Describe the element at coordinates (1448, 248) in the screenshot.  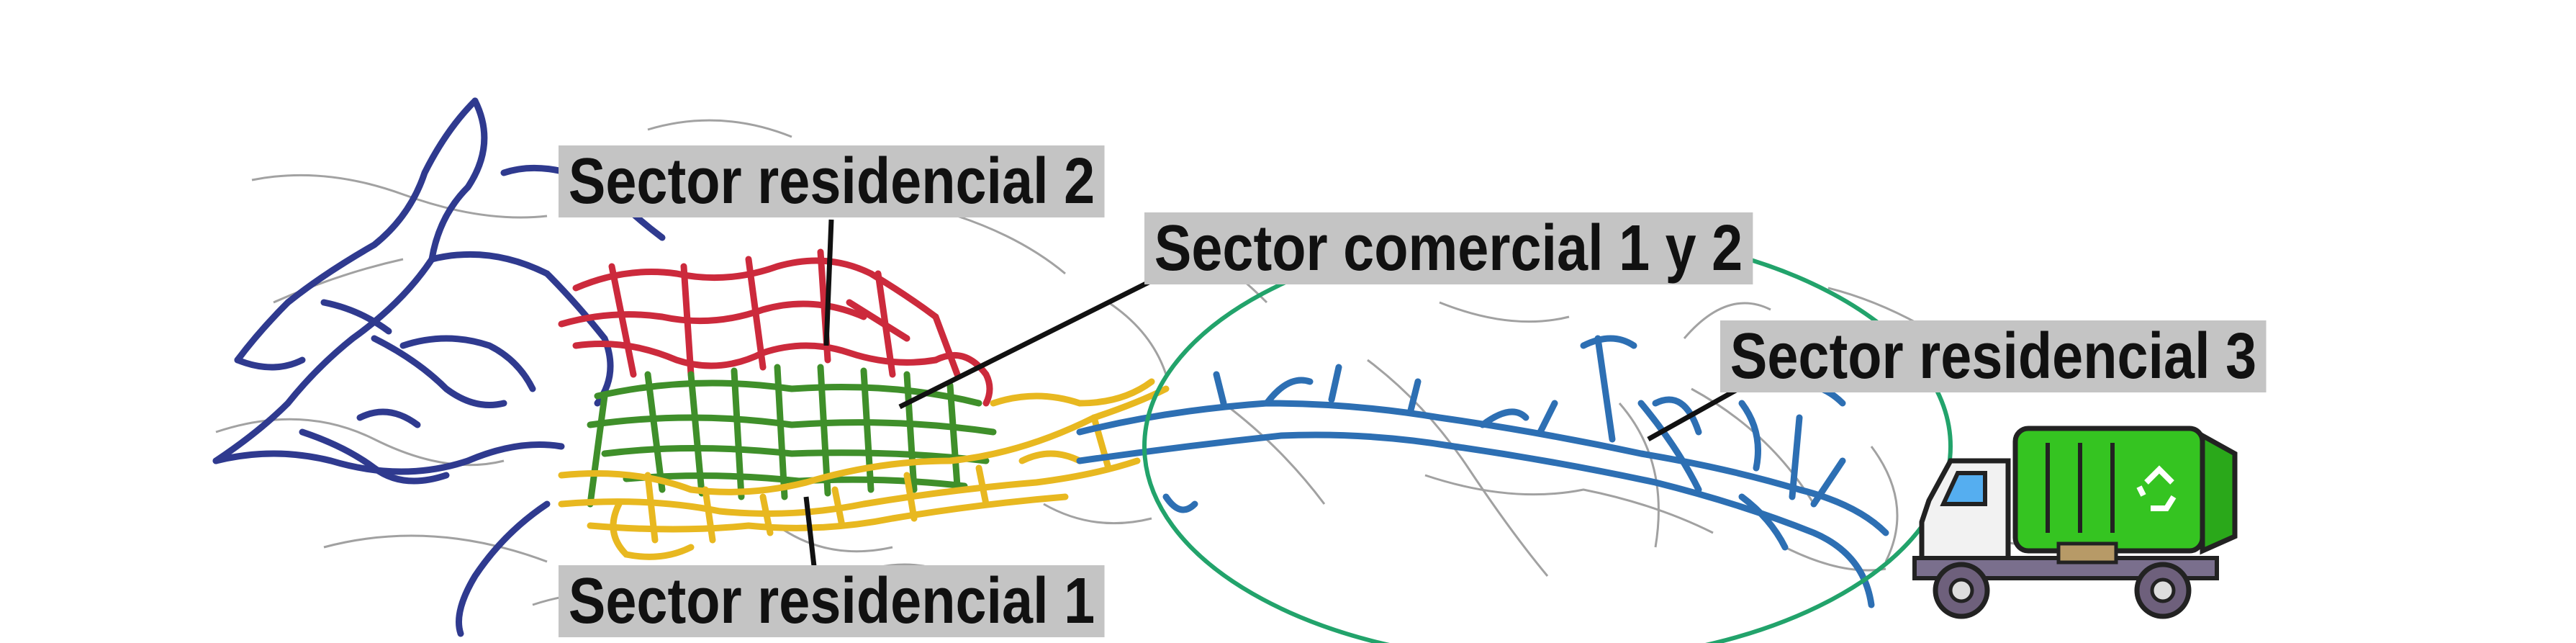
I see `label-sector-comercial: Sector comercial 1 y 2` at that location.